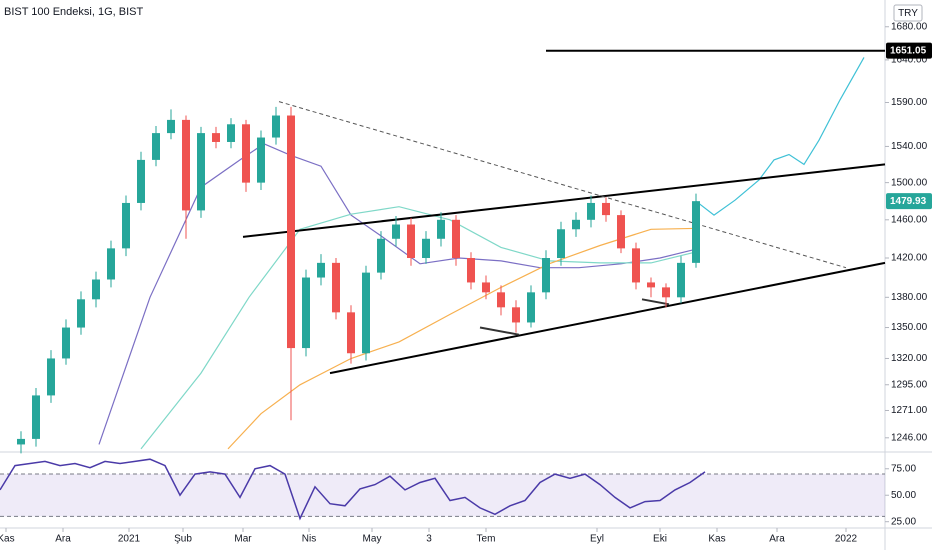 This screenshot has width=932, height=550. Describe the element at coordinates (909, 410) in the screenshot. I see `y-tick-label: 1271.00` at that location.